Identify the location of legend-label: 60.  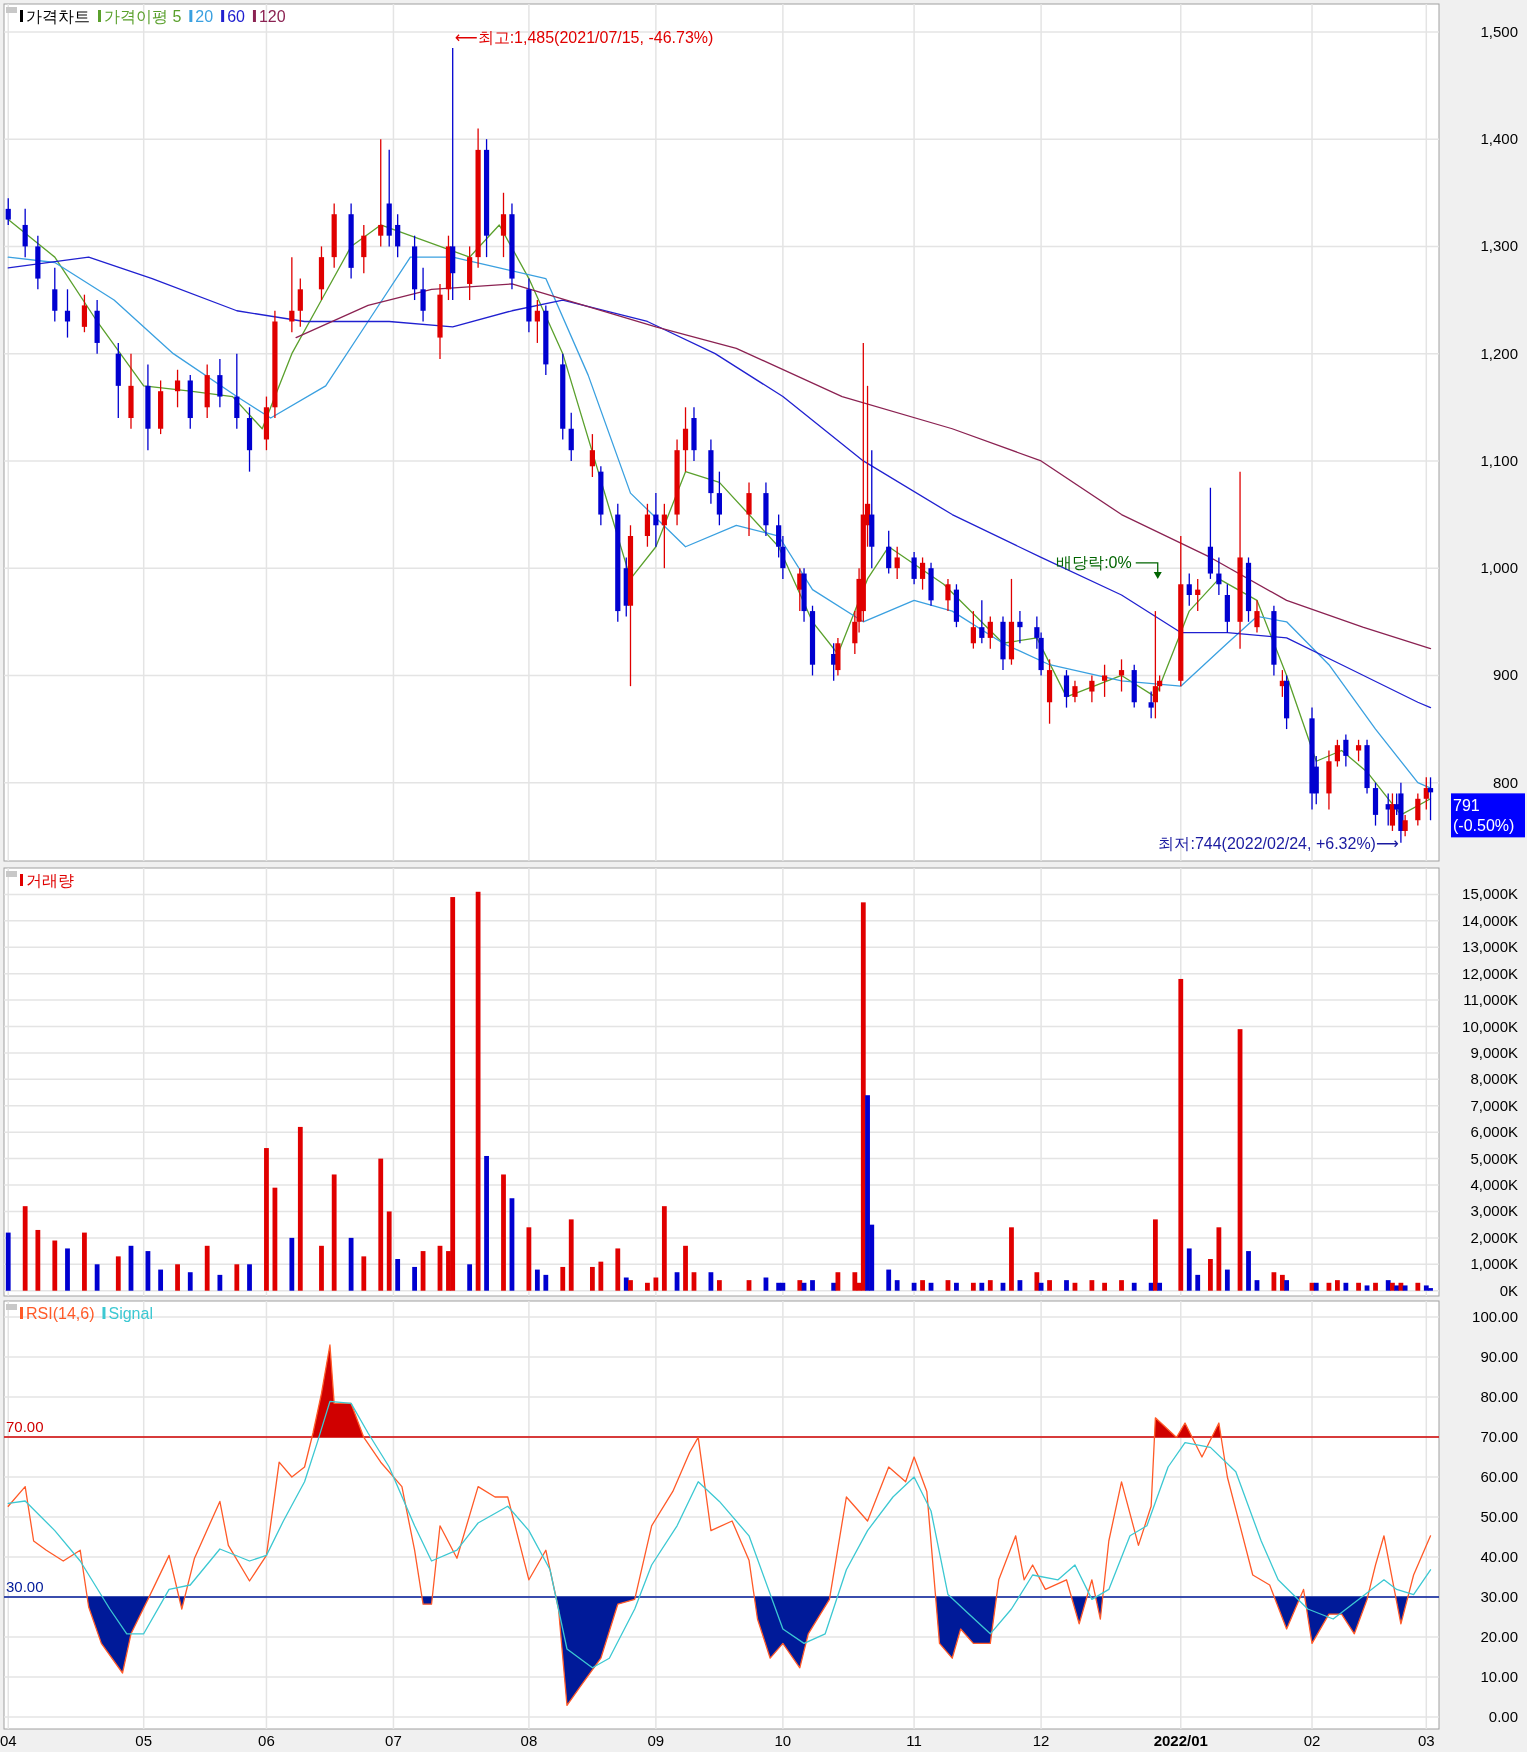
(236, 16).